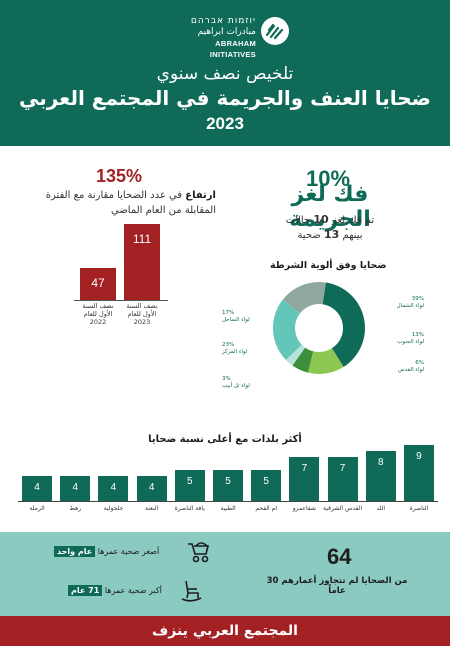  What do you see at coordinates (189, 508) in the screenshot?
I see `town-label: يافة الناصرة` at bounding box center [189, 508].